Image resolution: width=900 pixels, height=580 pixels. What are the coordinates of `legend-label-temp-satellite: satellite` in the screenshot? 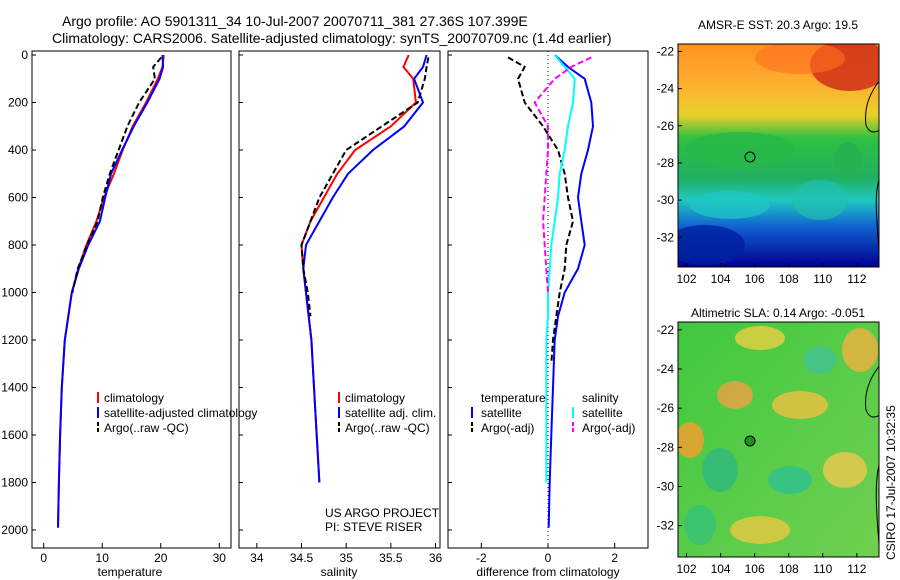 It's located at (501, 413).